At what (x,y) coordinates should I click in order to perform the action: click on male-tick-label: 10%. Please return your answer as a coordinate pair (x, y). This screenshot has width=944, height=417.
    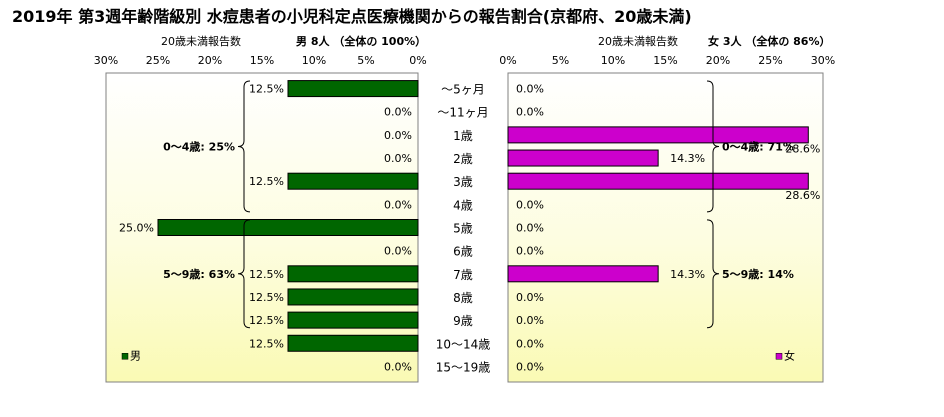
    Looking at the image, I should click on (314, 60).